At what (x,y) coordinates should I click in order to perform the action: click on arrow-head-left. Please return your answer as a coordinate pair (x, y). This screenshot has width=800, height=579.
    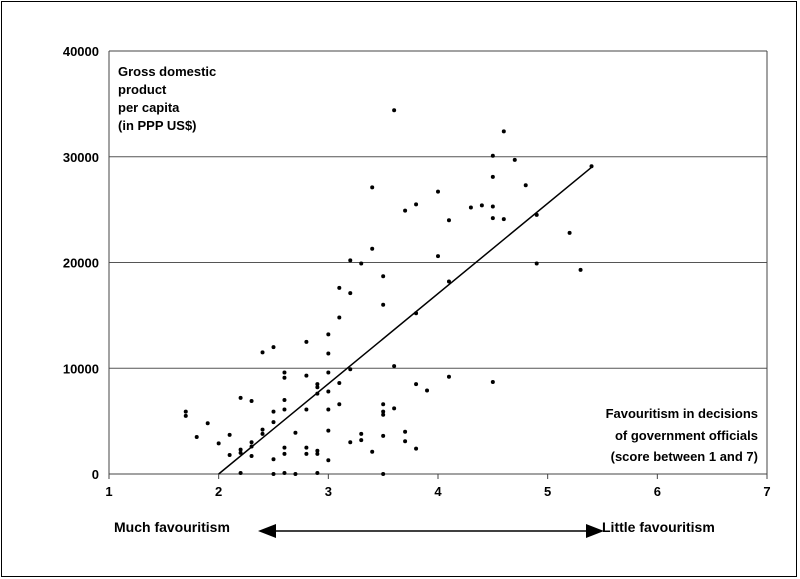
    Looking at the image, I should click on (267, 531).